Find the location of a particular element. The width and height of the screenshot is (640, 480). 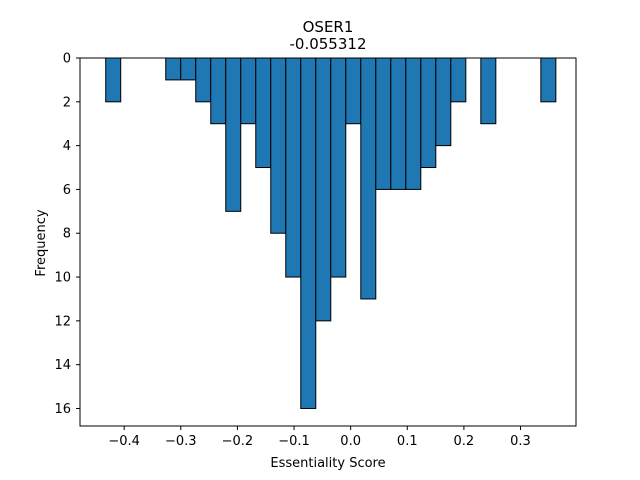

y-tick-label: 8 is located at coordinates (67, 234).